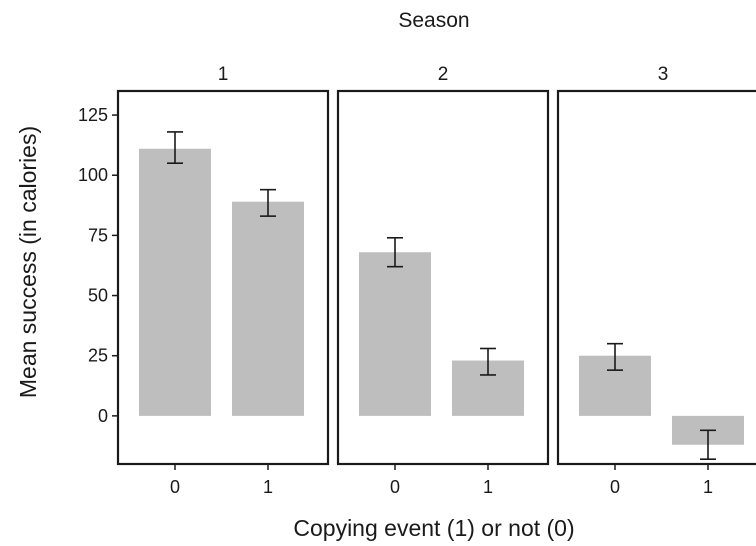  Describe the element at coordinates (433, 20) in the screenshot. I see `facet-header-title: Season` at that location.